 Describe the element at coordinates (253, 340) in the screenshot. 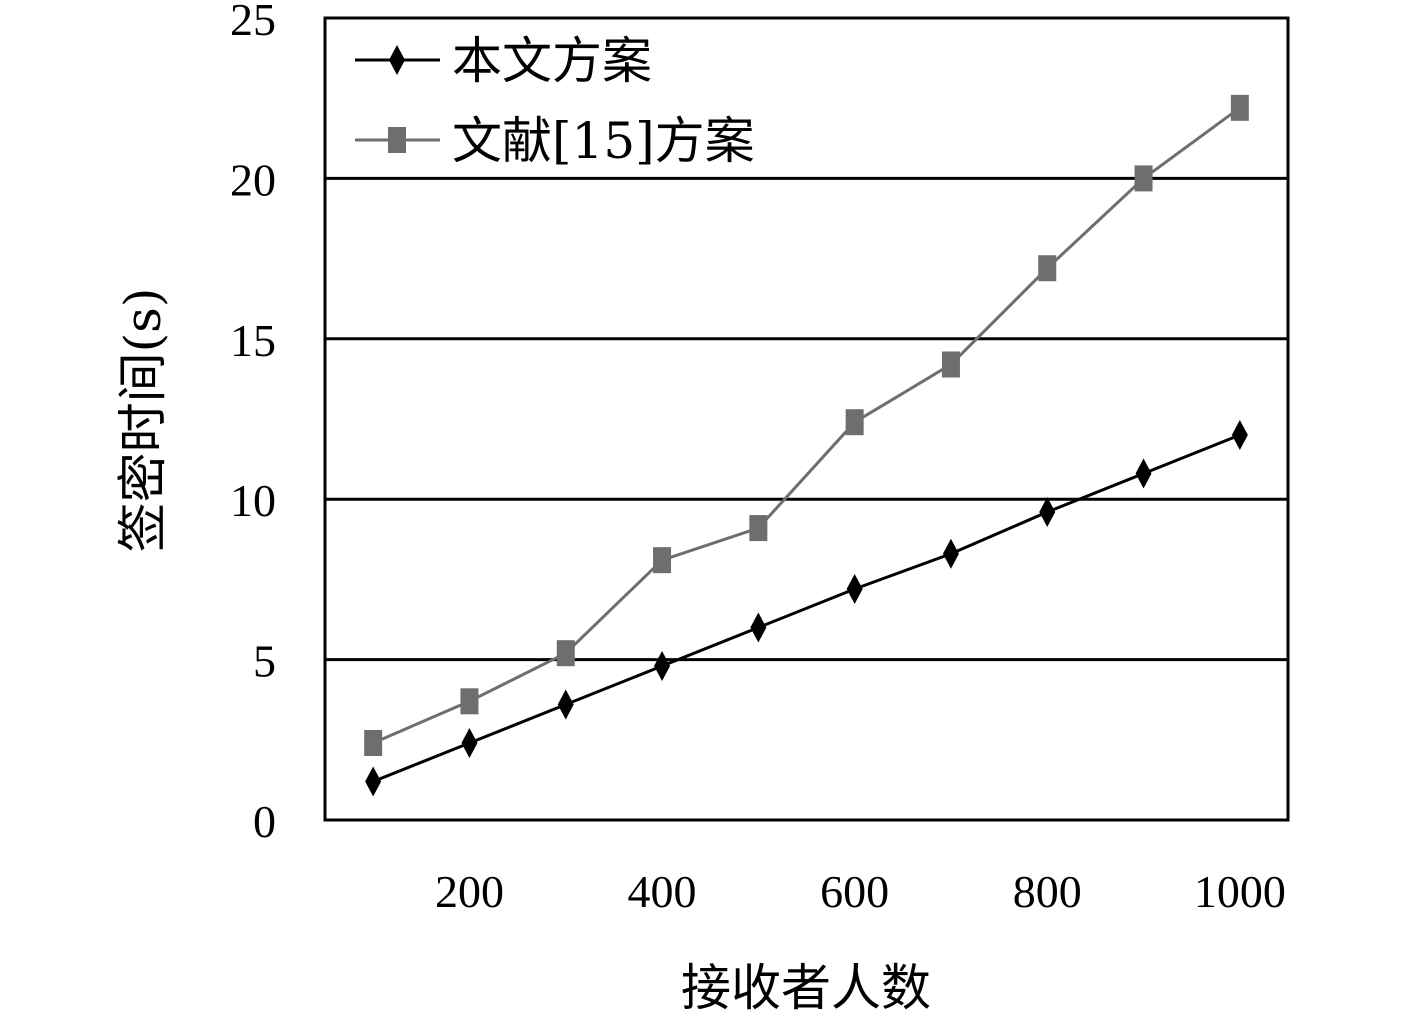

I see `y-tick-label: 15` at that location.